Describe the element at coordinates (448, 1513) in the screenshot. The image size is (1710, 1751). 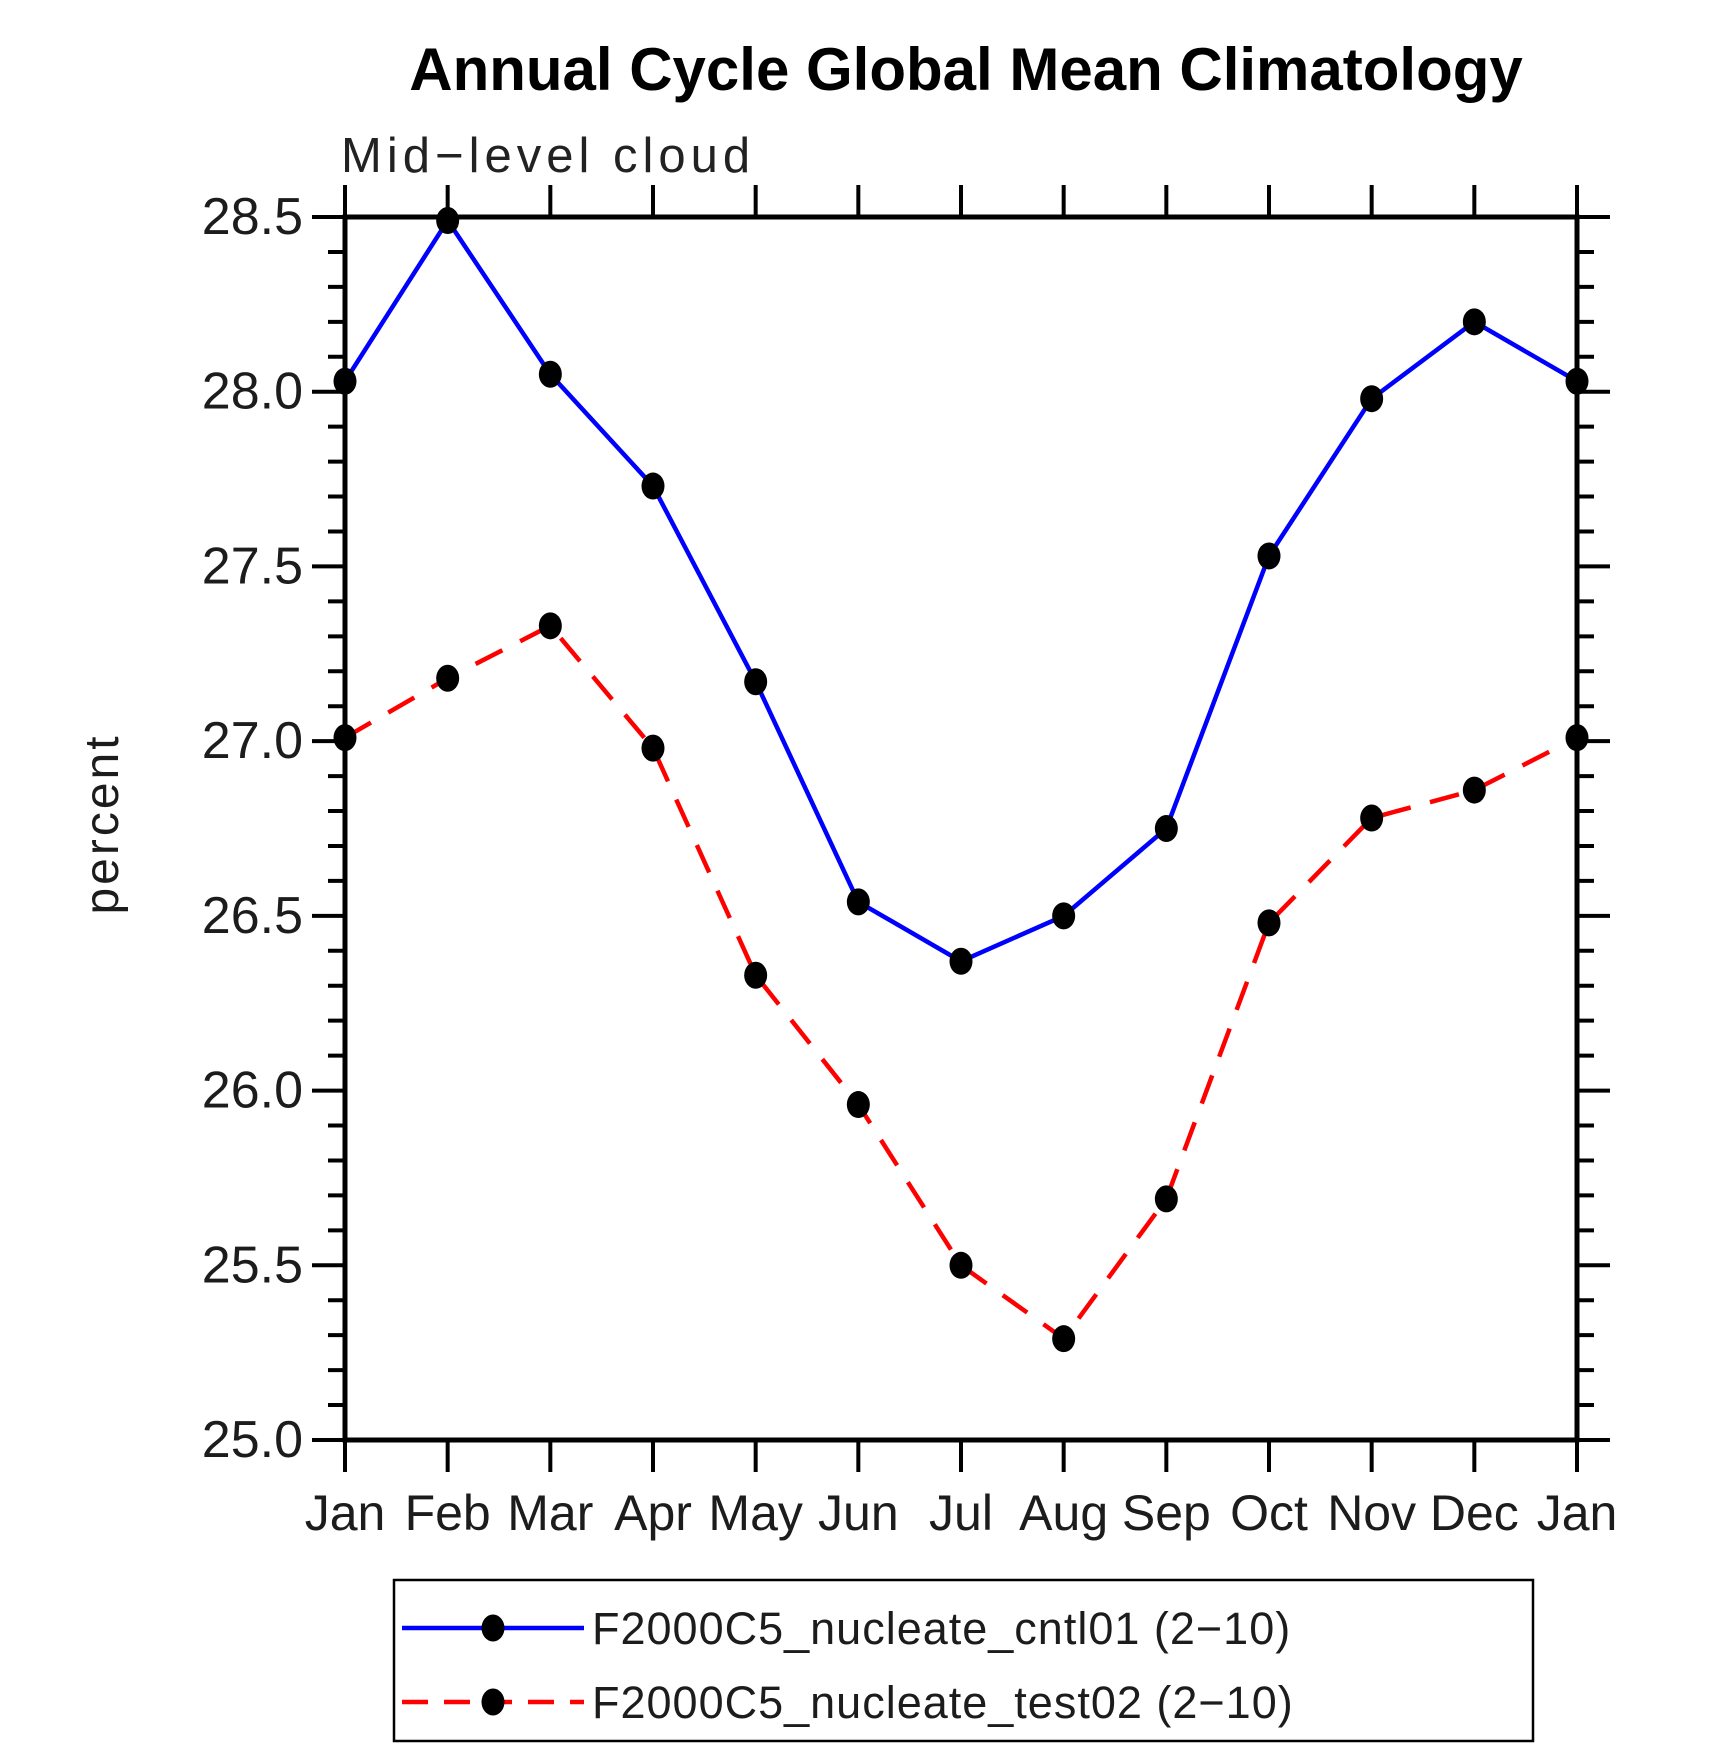
I see `x-tick-label: Feb` at that location.